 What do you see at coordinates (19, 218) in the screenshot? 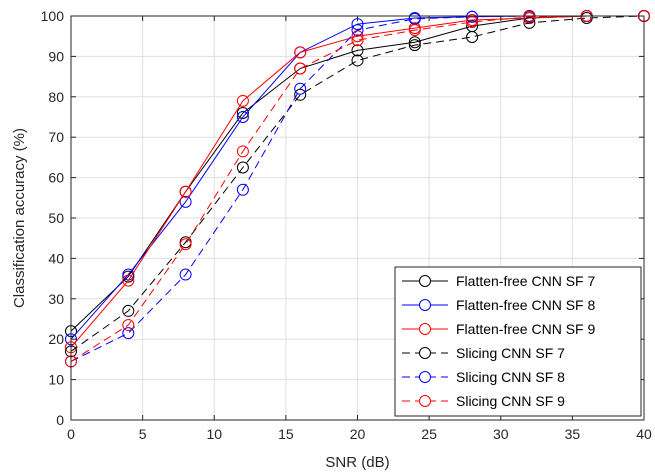
I see `y-axis-label: Classification accuracy (%)` at bounding box center [19, 218].